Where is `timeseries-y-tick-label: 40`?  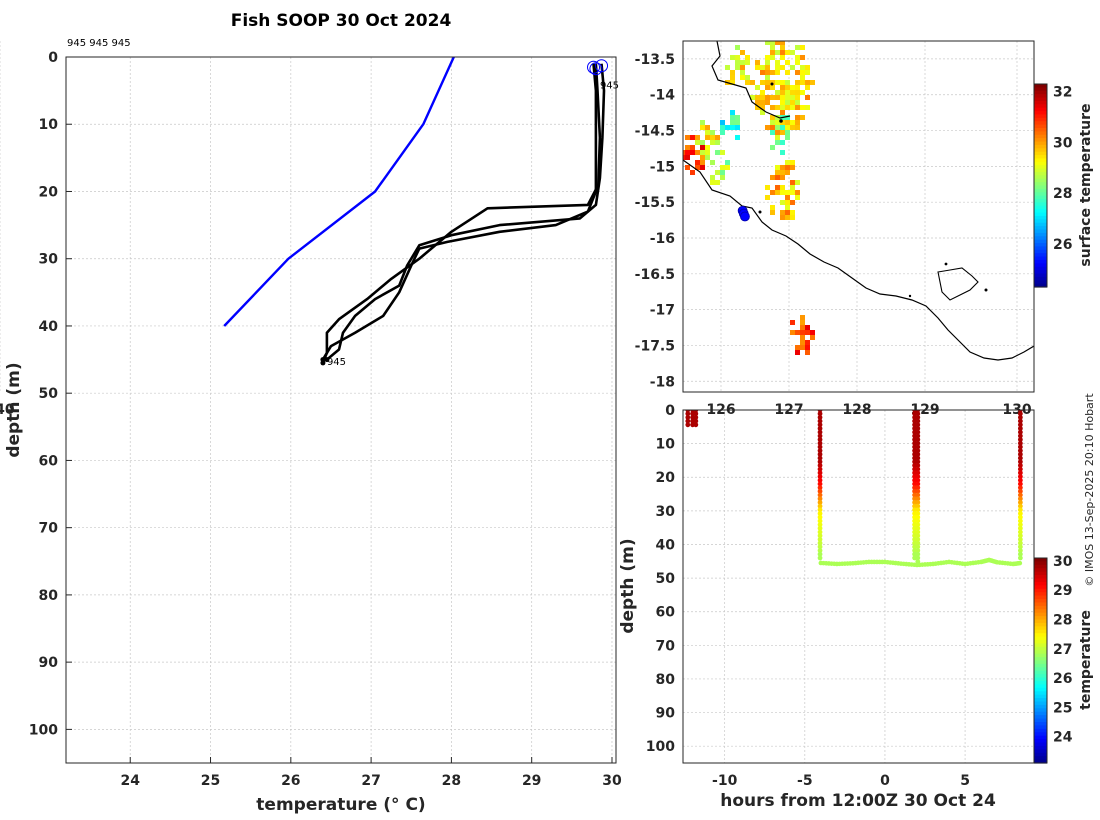 timeseries-y-tick-label: 40 is located at coordinates (666, 545).